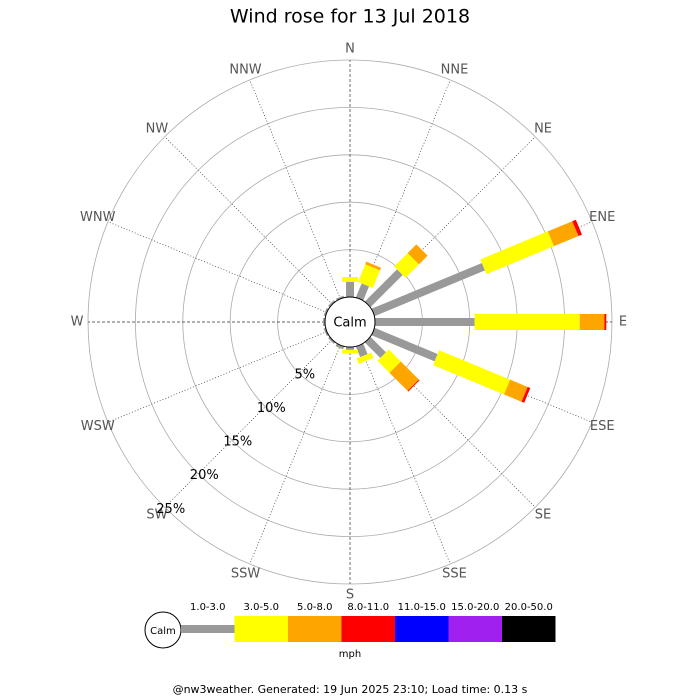  I want to click on legend-label: 11.0-15.0, so click(422, 607).